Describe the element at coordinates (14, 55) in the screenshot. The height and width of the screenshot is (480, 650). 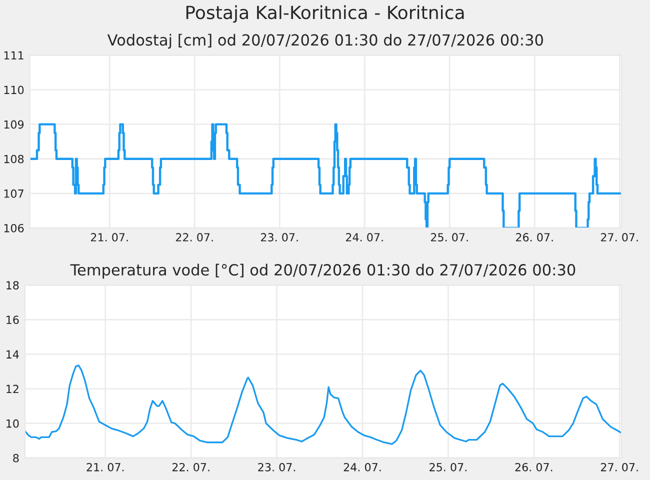
I see `y-tick-label: 111` at that location.